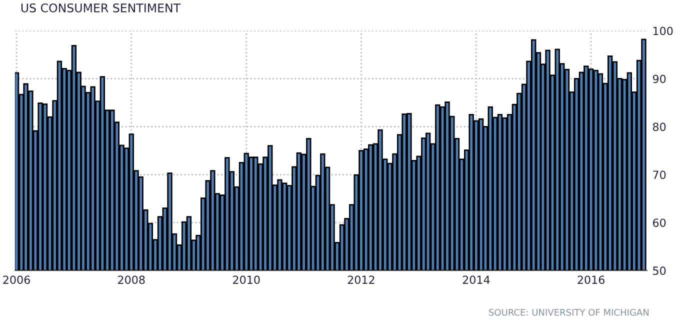 Image resolution: width=680 pixels, height=324 pixels. What do you see at coordinates (591, 280) in the screenshot?
I see `x-tick-label: 2016` at bounding box center [591, 280].